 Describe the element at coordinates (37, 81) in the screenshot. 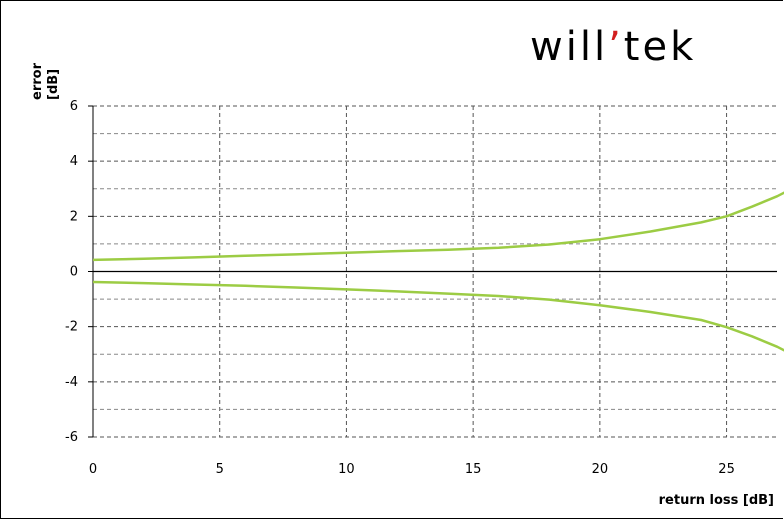

I see `y-axis-label-line1: error` at that location.